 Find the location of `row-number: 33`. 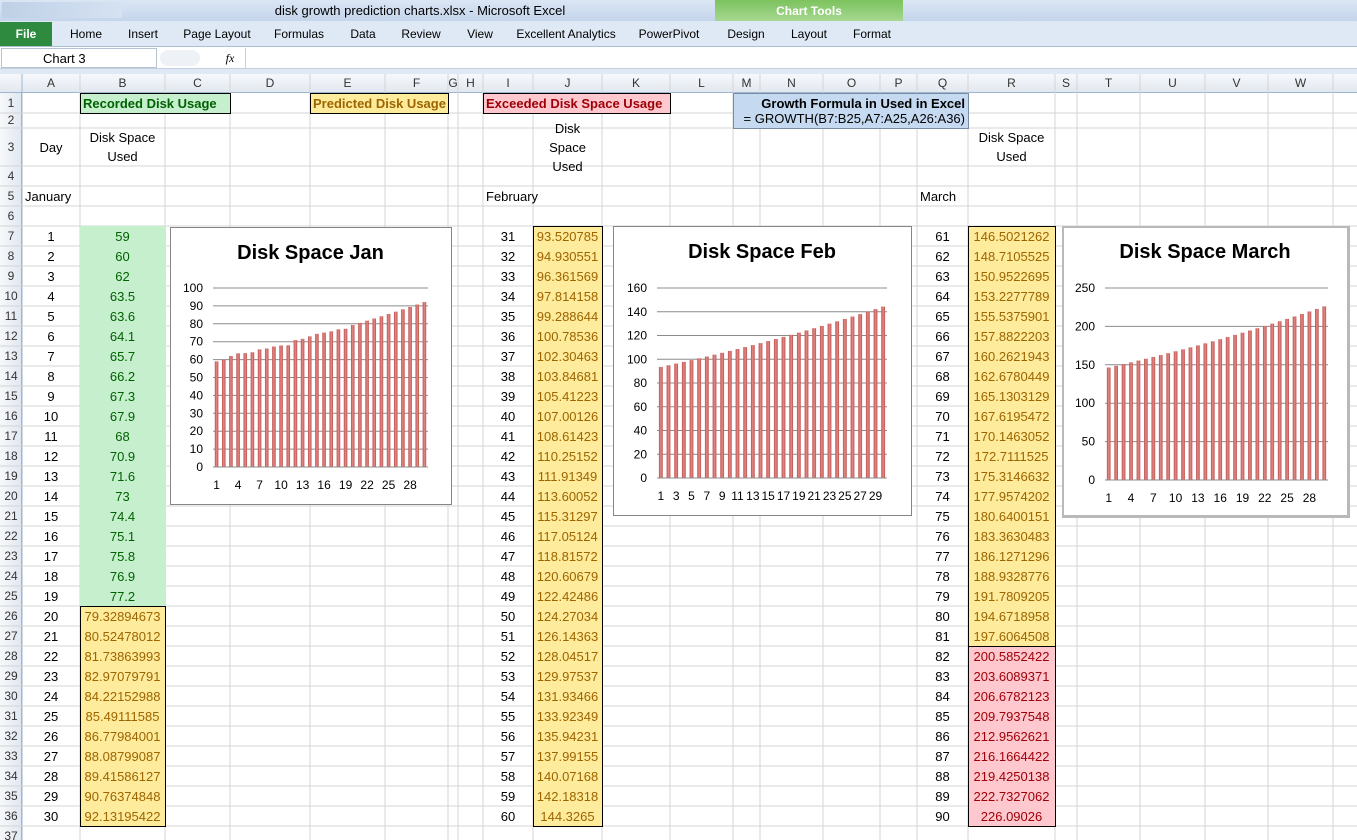

row-number: 33 is located at coordinates (11, 755).